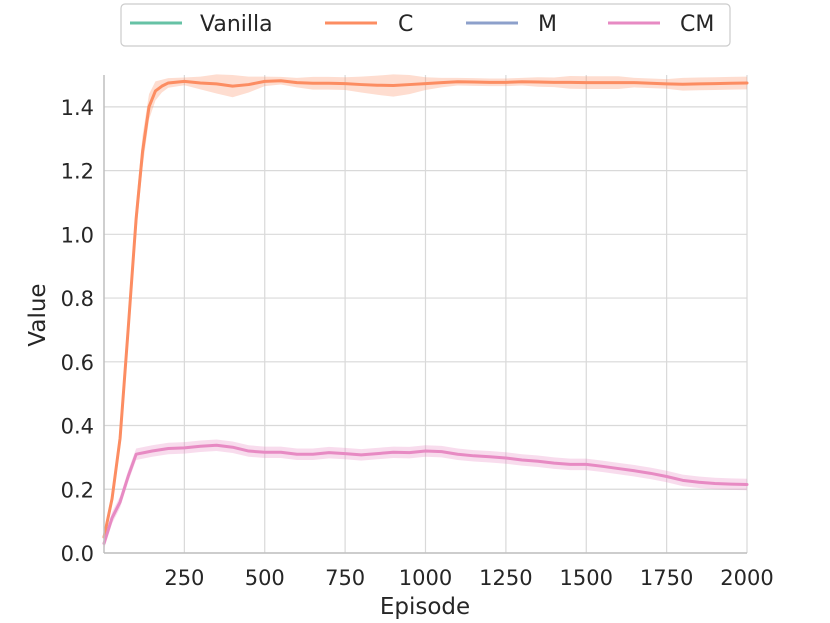 This screenshot has height=623, width=830. I want to click on series-band-cm, so click(425, 494).